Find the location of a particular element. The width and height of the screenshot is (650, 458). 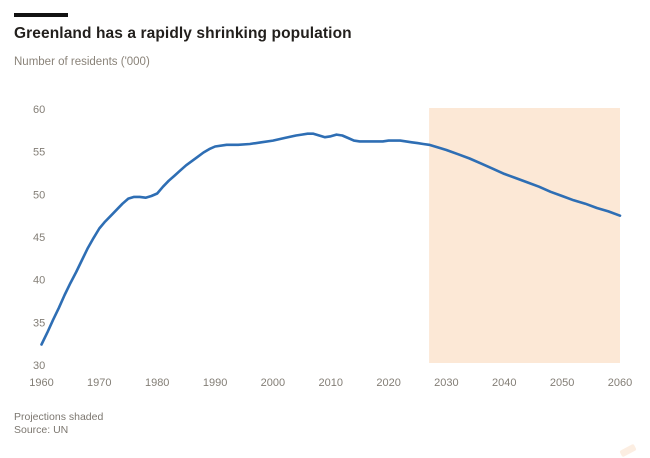

projection-note: Projections shaded is located at coordinates (59, 417).